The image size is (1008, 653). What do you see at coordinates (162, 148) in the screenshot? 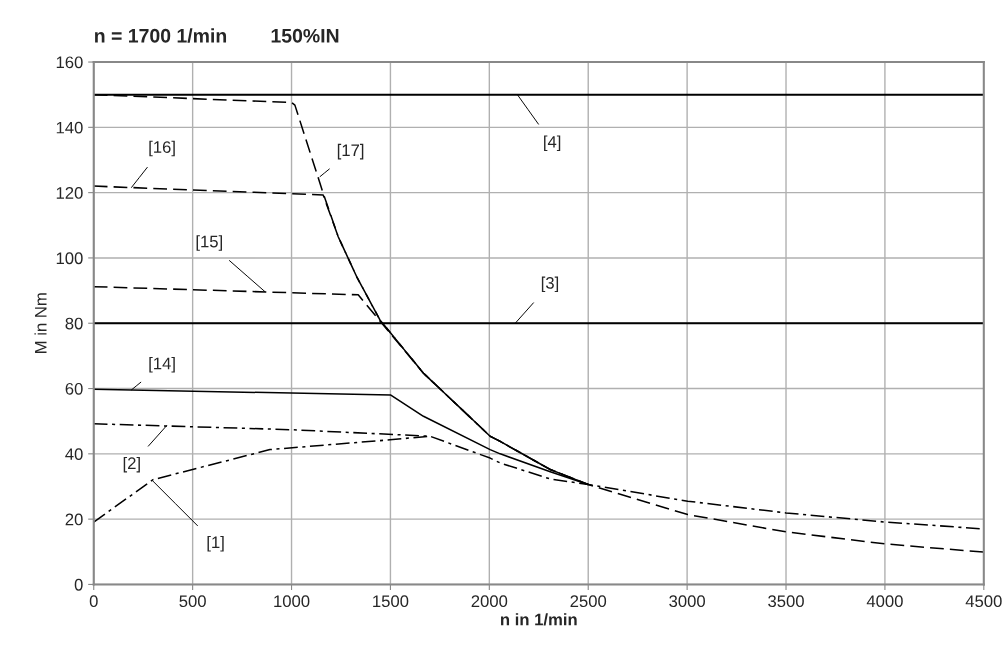
I see `annotation: [16]` at bounding box center [162, 148].